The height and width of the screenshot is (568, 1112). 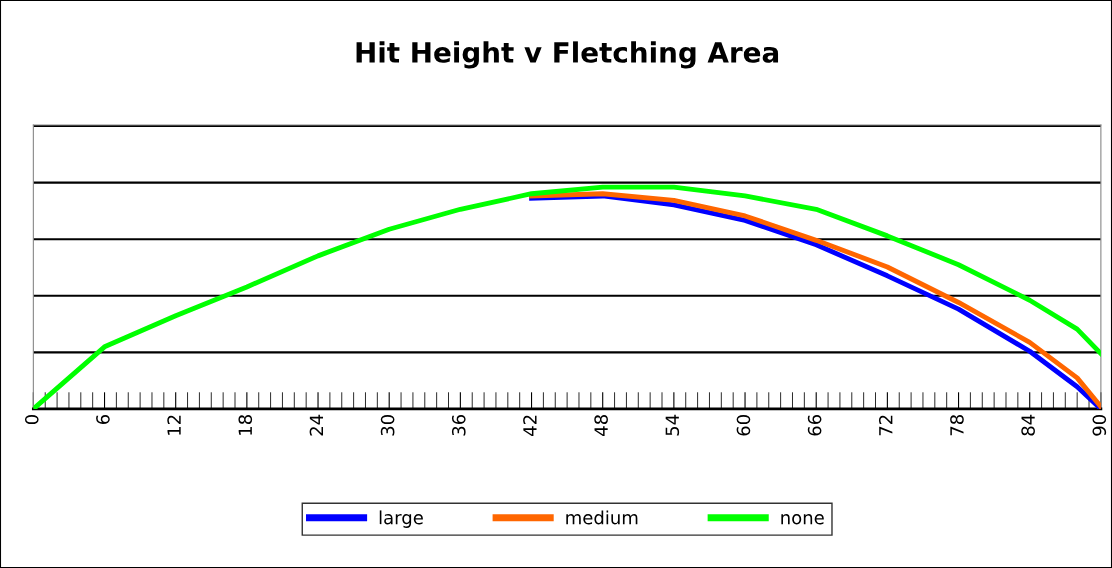 I want to click on chart-title: Hit Height v Fletching Area, so click(x=567, y=55).